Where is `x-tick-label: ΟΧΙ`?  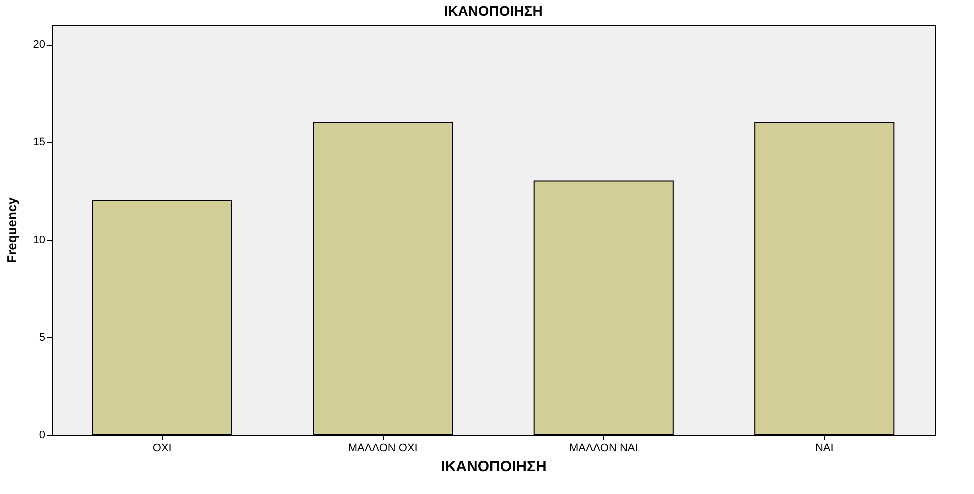 x-tick-label: ΟΧΙ is located at coordinates (162, 448).